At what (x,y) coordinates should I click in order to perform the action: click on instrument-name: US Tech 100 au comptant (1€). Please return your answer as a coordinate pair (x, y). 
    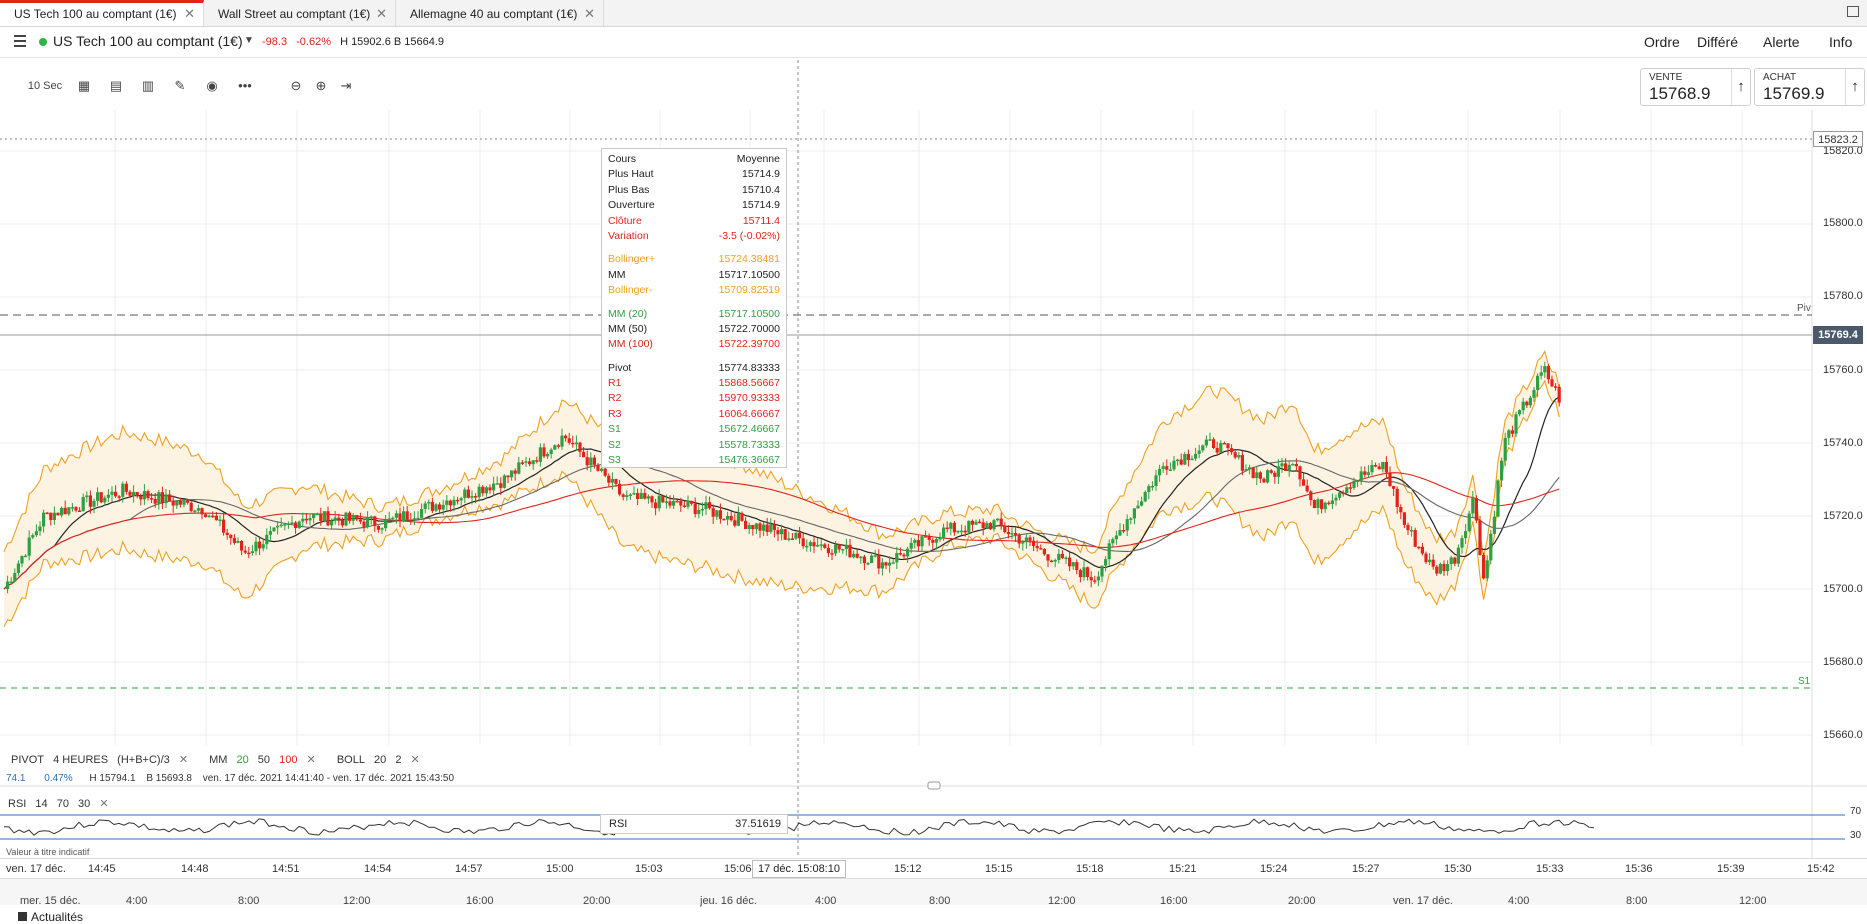
    Looking at the image, I should click on (148, 41).